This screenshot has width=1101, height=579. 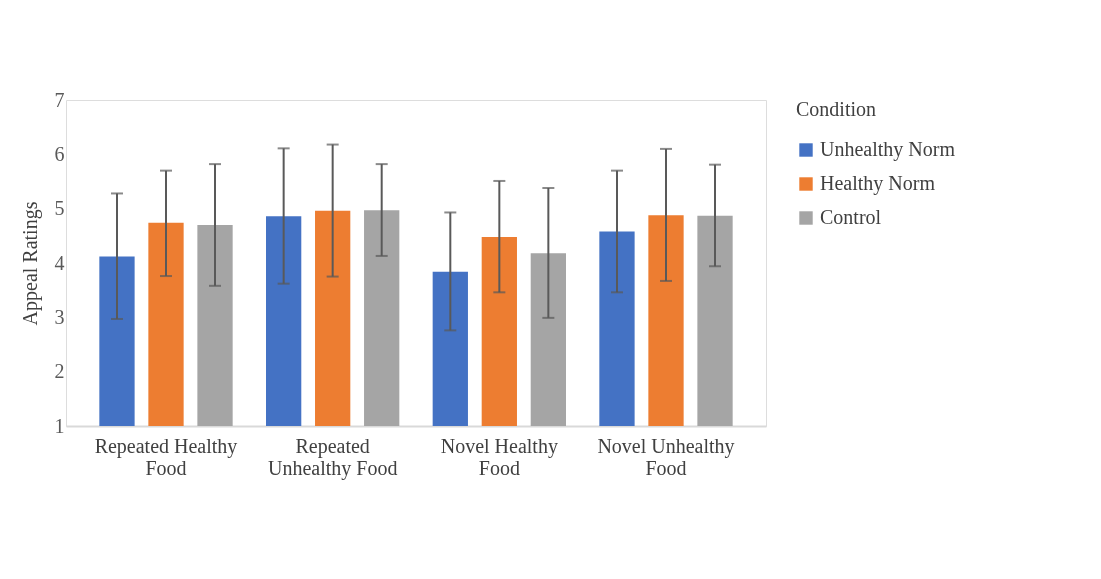 What do you see at coordinates (59, 208) in the screenshot?
I see `y-tick-label: 5` at bounding box center [59, 208].